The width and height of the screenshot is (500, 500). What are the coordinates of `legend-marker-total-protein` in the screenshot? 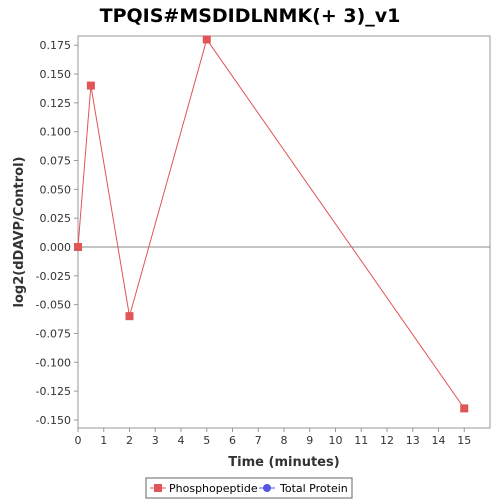 It's located at (267, 488).